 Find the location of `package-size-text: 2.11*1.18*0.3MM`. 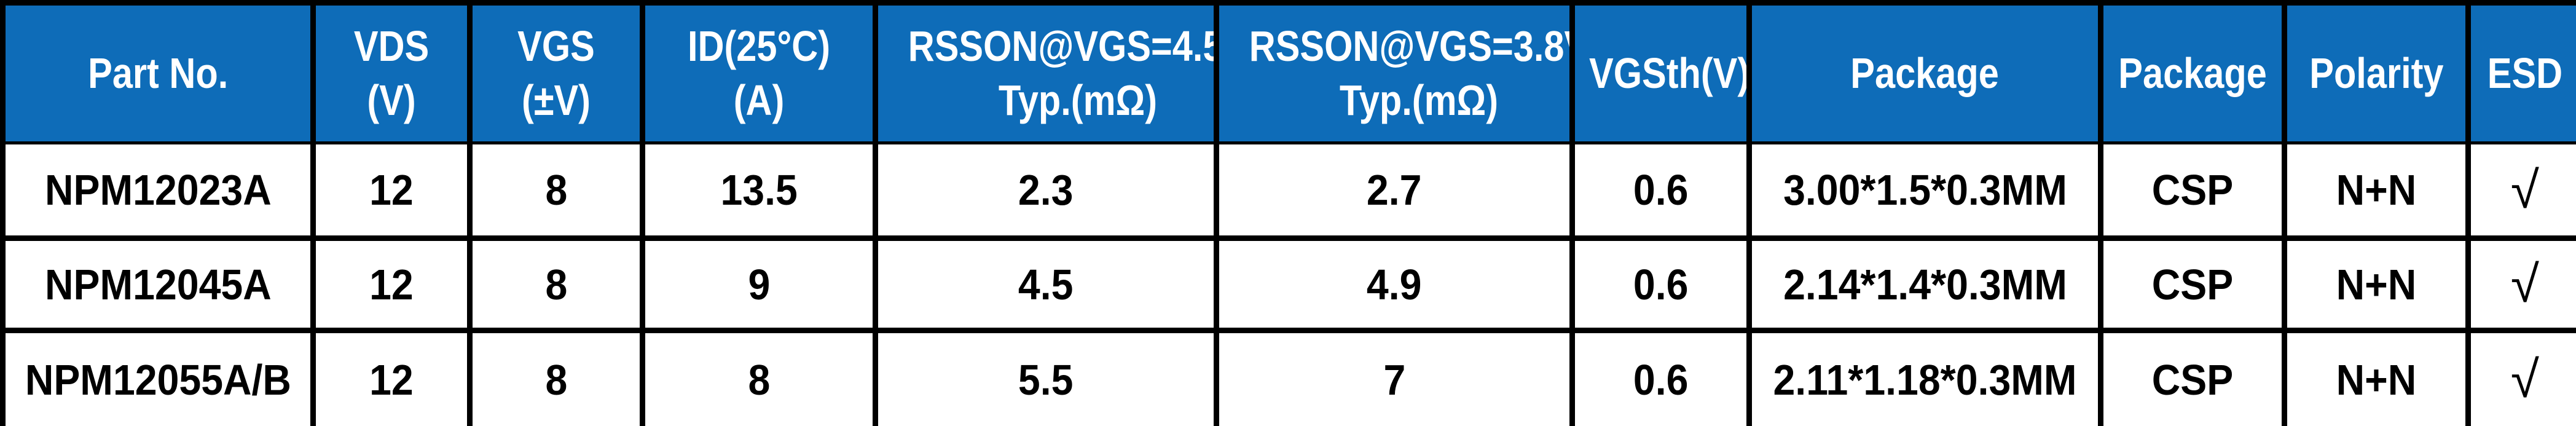

package-size-text: 2.11*1.18*0.3MM is located at coordinates (1925, 379).